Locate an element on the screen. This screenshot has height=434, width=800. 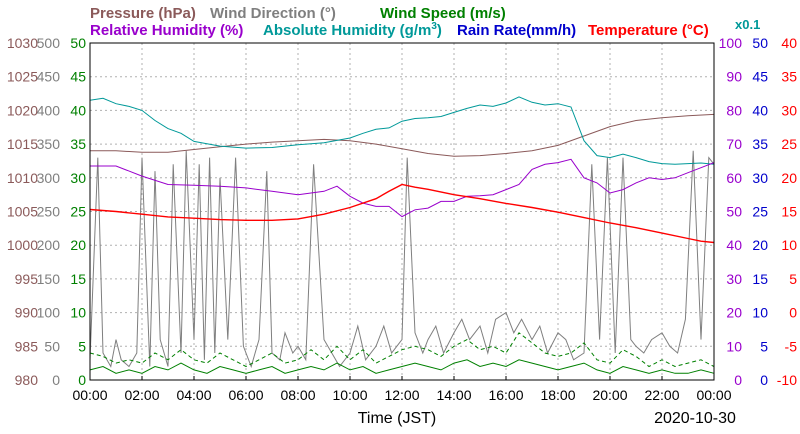
x-tick-label: 22:00 is located at coordinates (661, 395).